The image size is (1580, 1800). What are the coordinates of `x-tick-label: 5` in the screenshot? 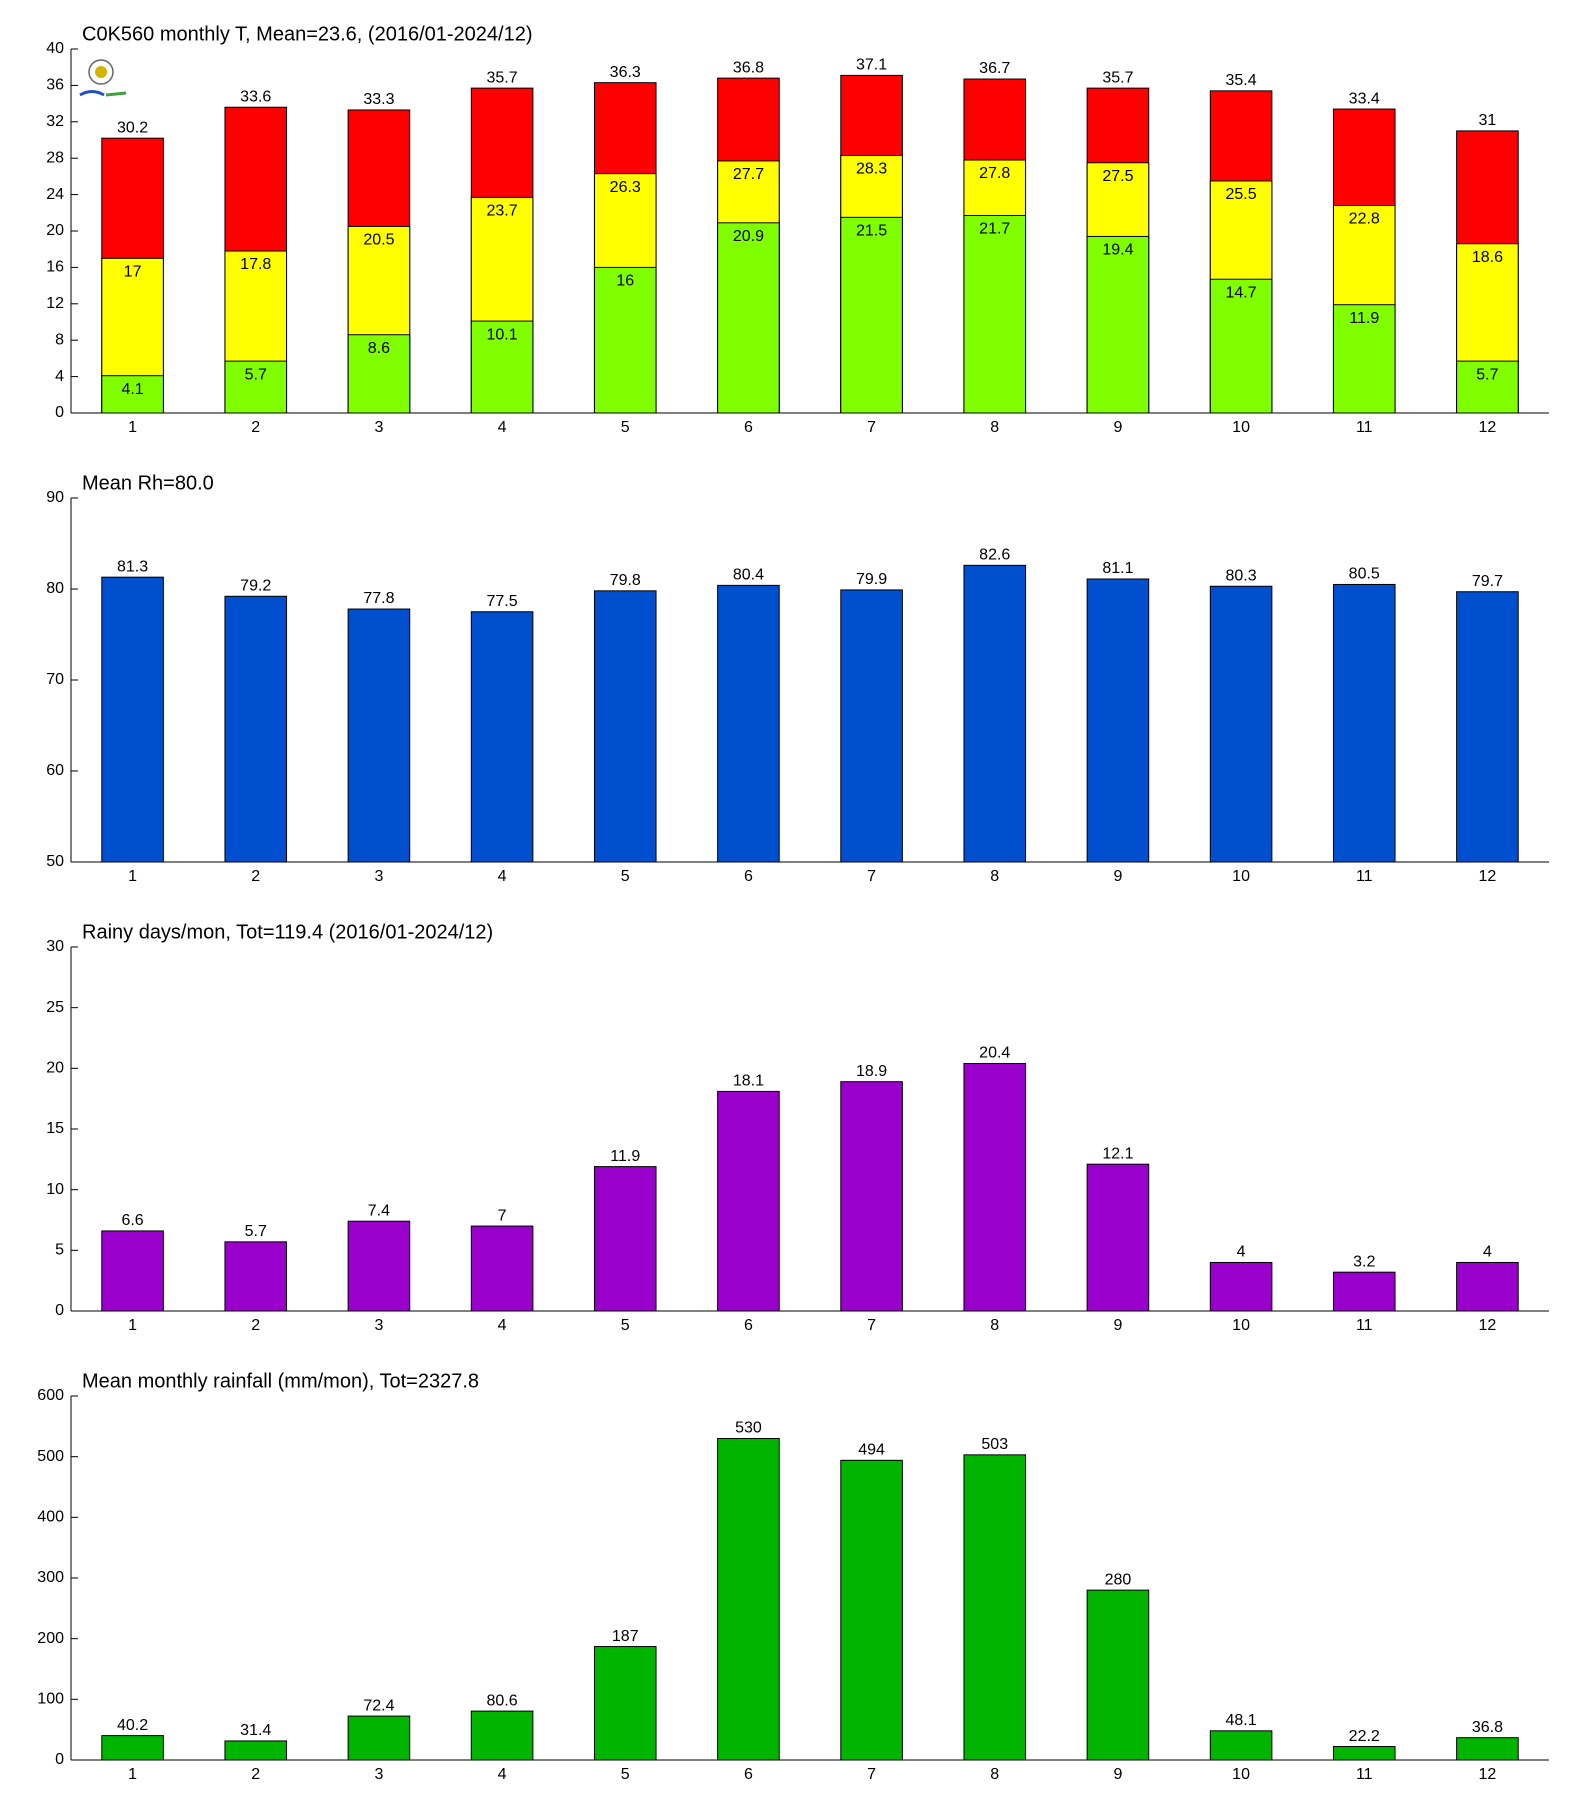 It's located at (625, 1325).